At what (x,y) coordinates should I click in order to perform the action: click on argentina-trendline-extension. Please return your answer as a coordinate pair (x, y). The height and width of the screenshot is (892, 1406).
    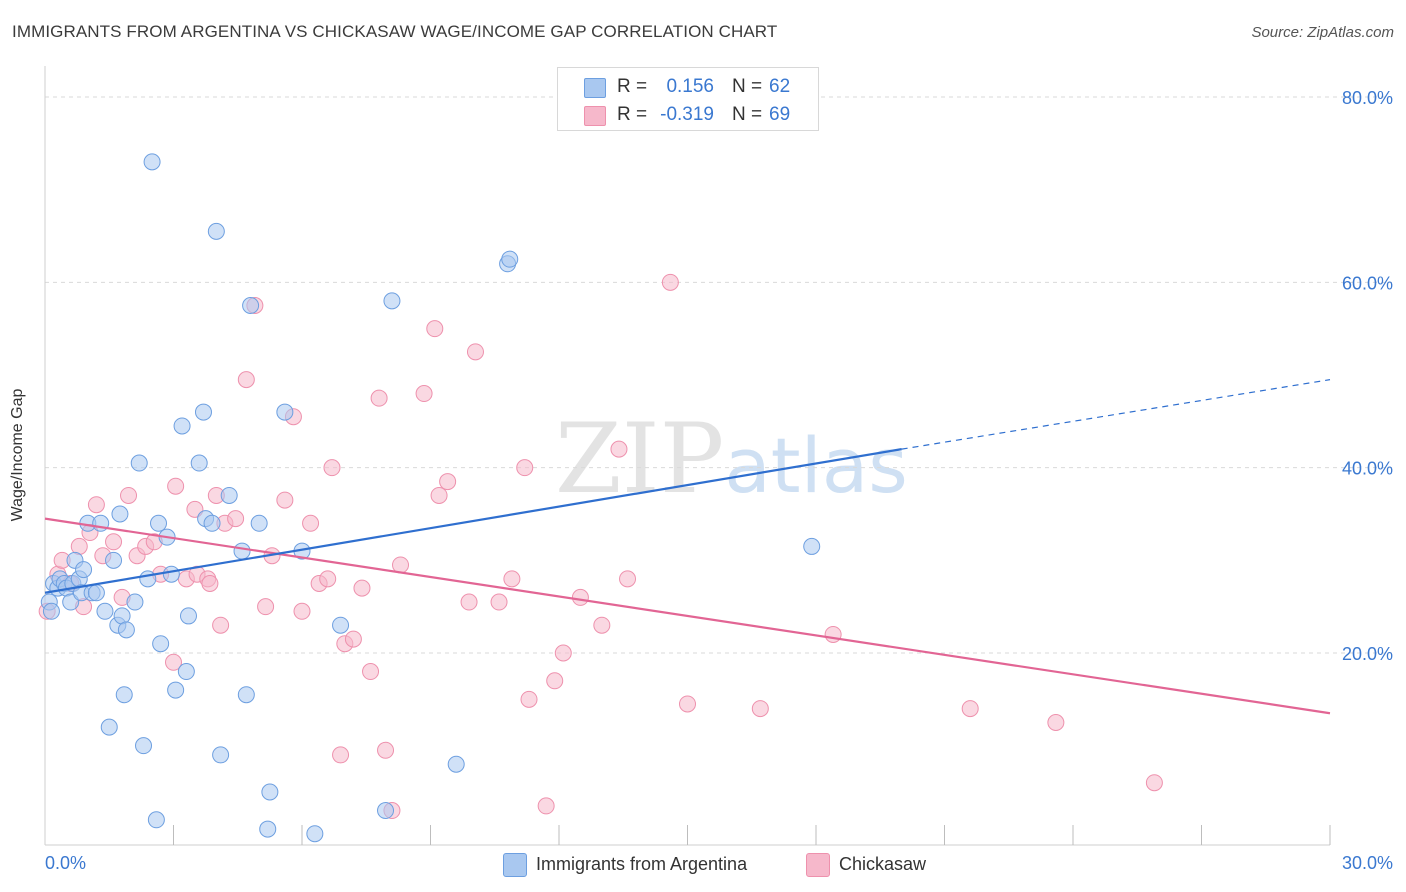
    Looking at the image, I should click on (1116, 414).